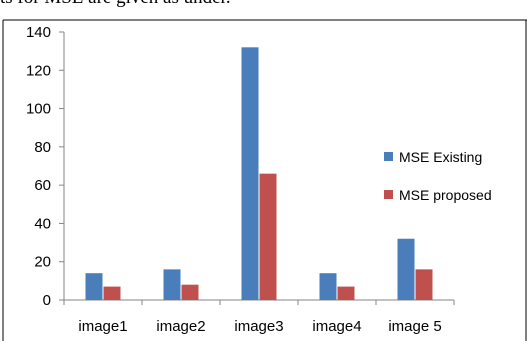 This screenshot has height=341, width=527. Describe the element at coordinates (42, 147) in the screenshot. I see `y-tick-label: 80` at that location.